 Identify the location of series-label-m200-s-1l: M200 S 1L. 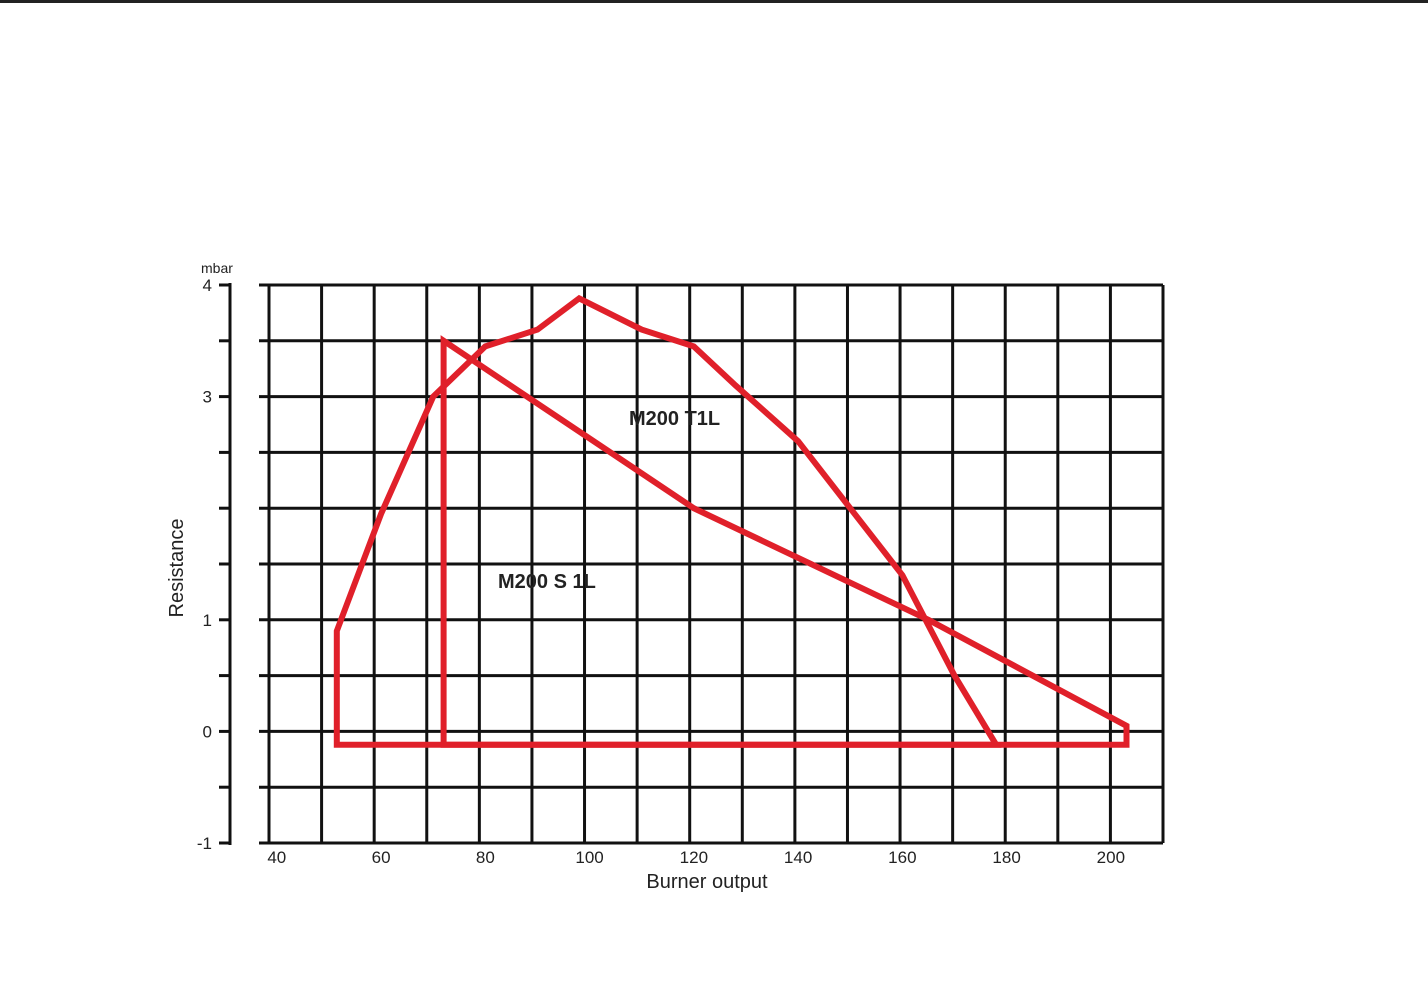
(547, 582).